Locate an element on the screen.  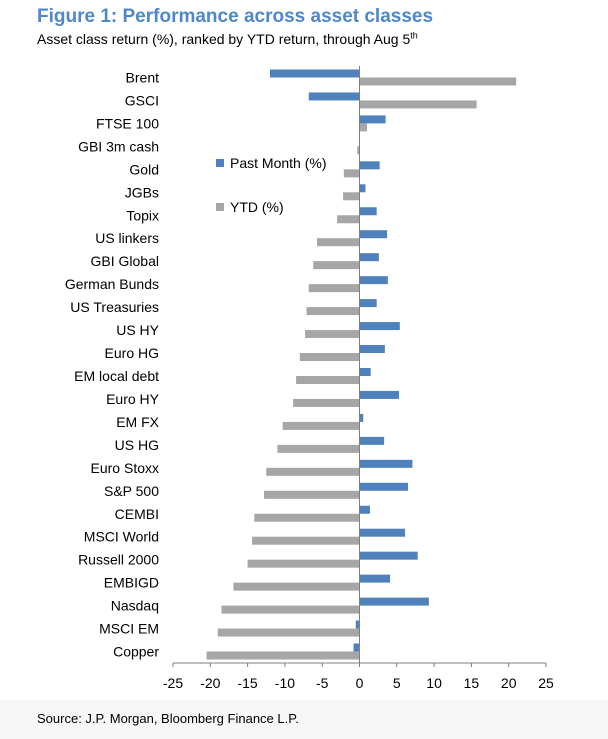
category-label-msci-em: MSCI EM is located at coordinates (129, 629).